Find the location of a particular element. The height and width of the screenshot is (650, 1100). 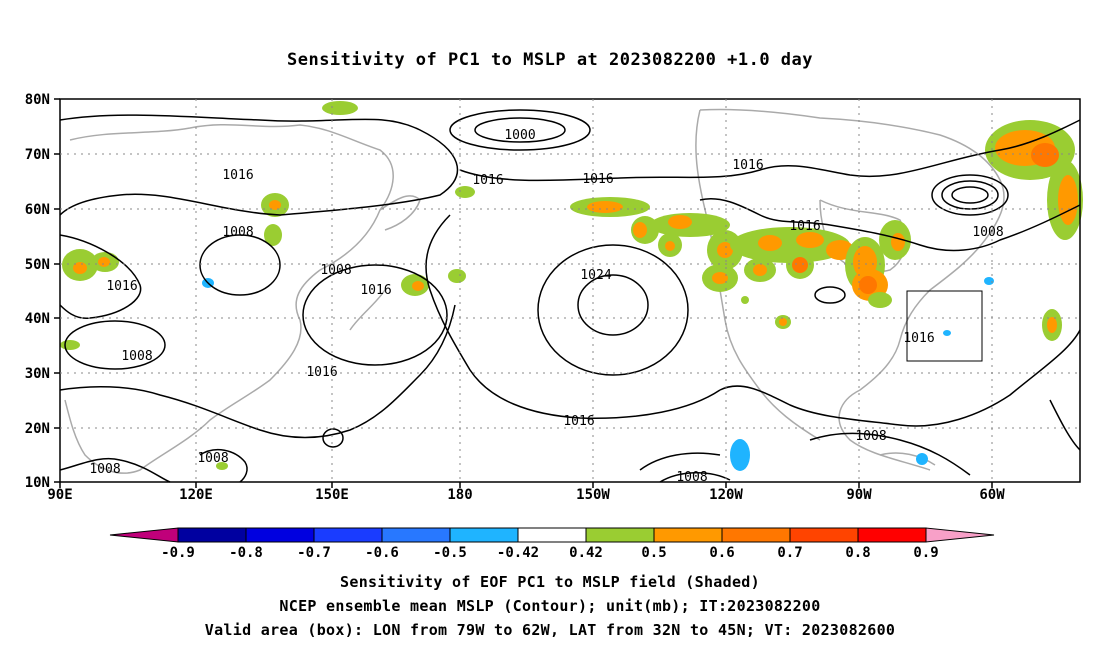

lat-label: 20N is located at coordinates (37, 429).